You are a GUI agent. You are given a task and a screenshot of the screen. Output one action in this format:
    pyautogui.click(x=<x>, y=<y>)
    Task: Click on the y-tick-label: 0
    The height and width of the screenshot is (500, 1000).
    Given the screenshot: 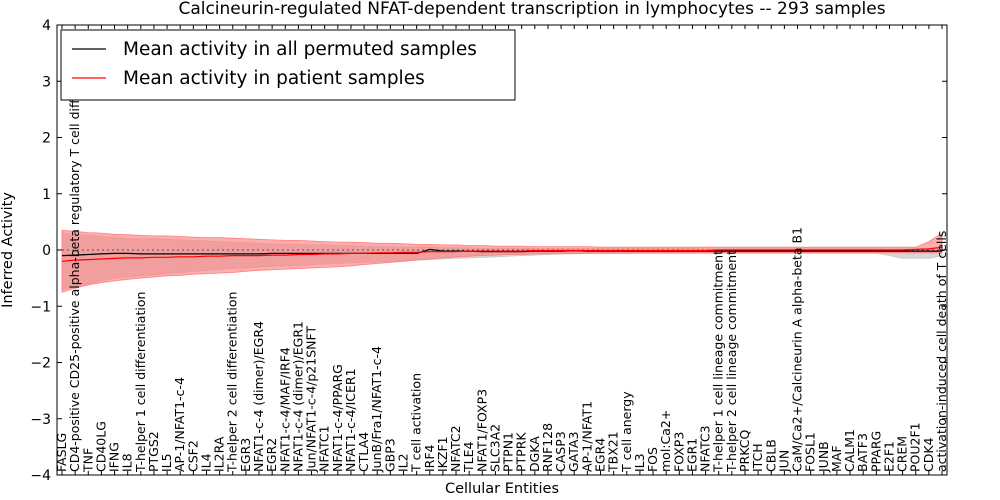 What is the action you would take?
    pyautogui.click(x=46, y=251)
    